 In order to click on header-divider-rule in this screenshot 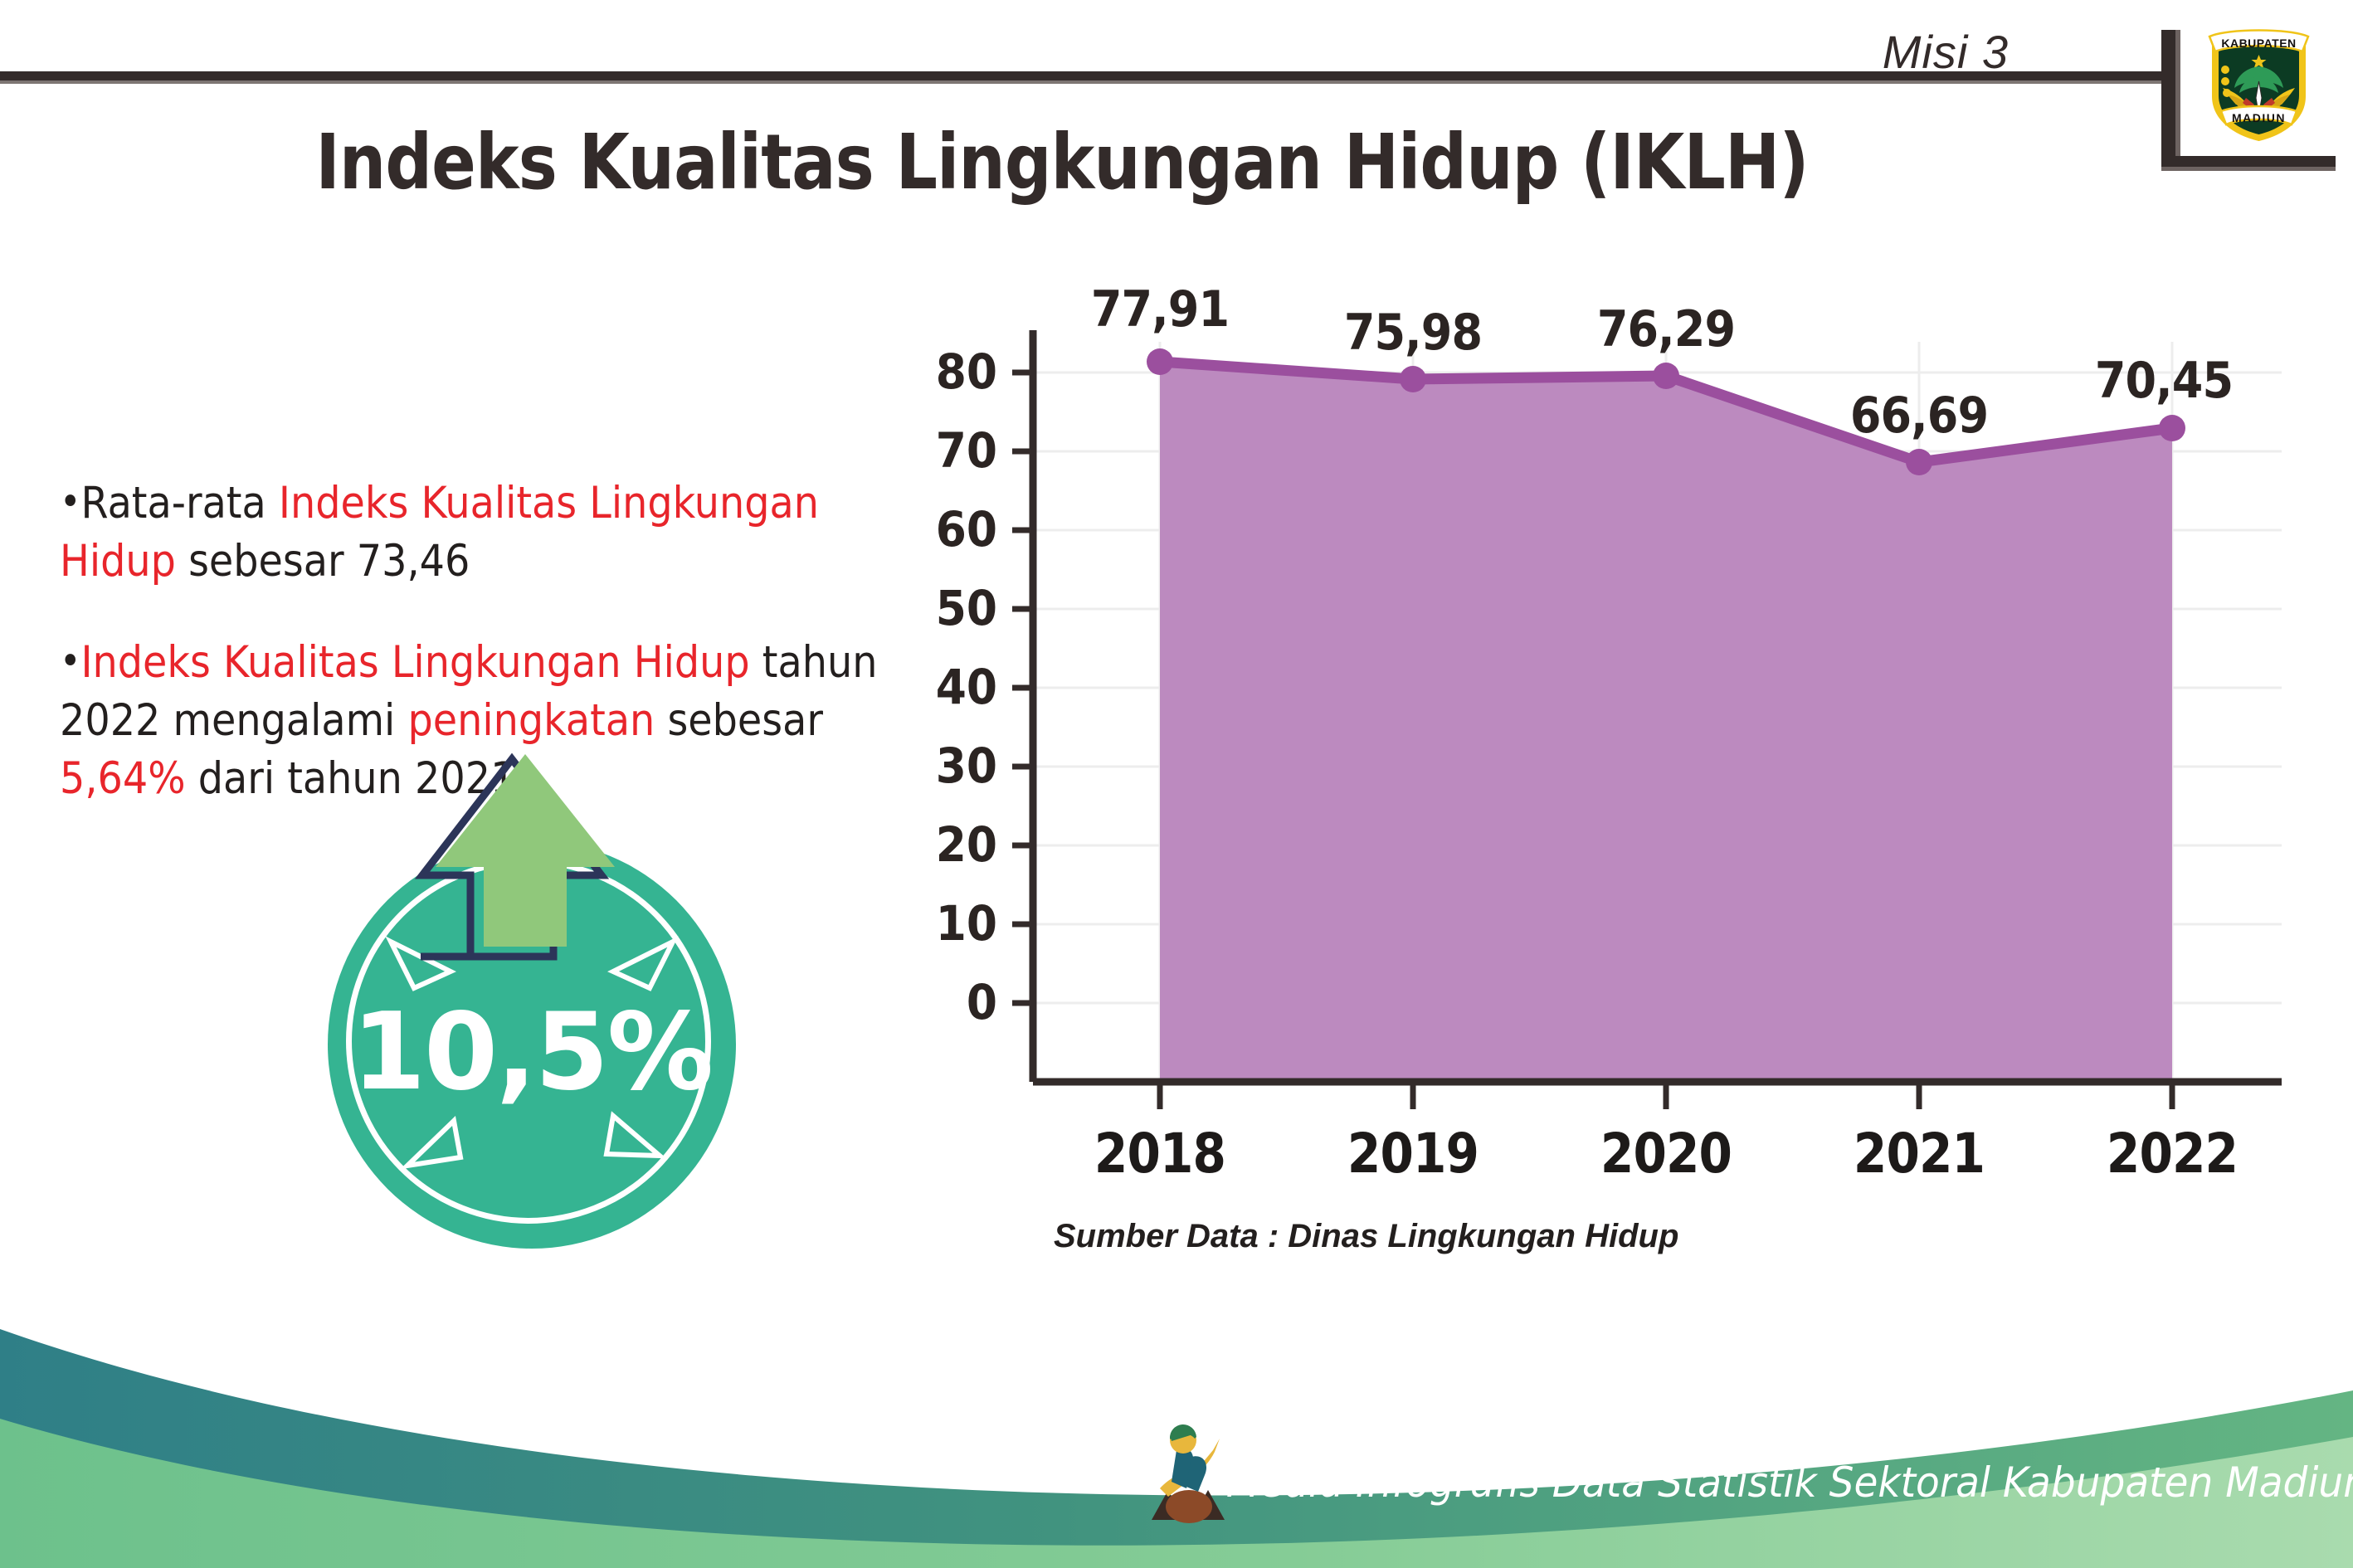, I will do `click(1087, 77)`.